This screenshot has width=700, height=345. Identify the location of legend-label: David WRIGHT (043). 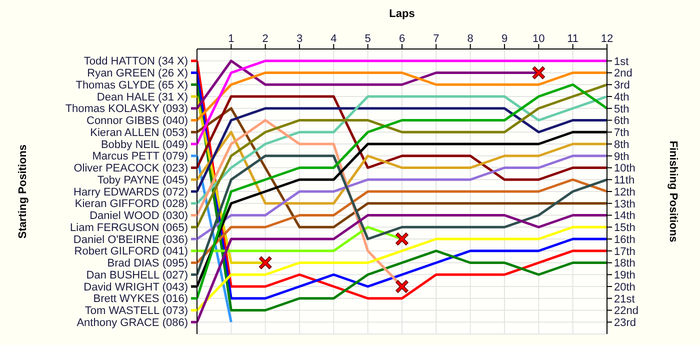
(136, 287).